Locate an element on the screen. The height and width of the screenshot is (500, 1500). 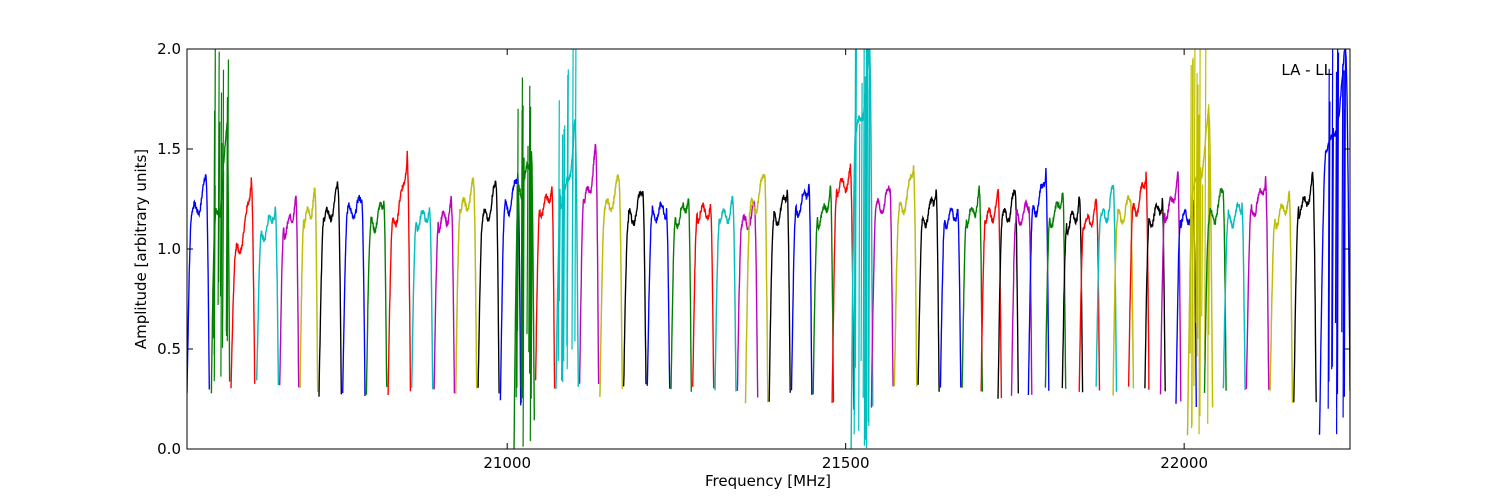
y-tick-label: 0.0 is located at coordinates (169, 449).